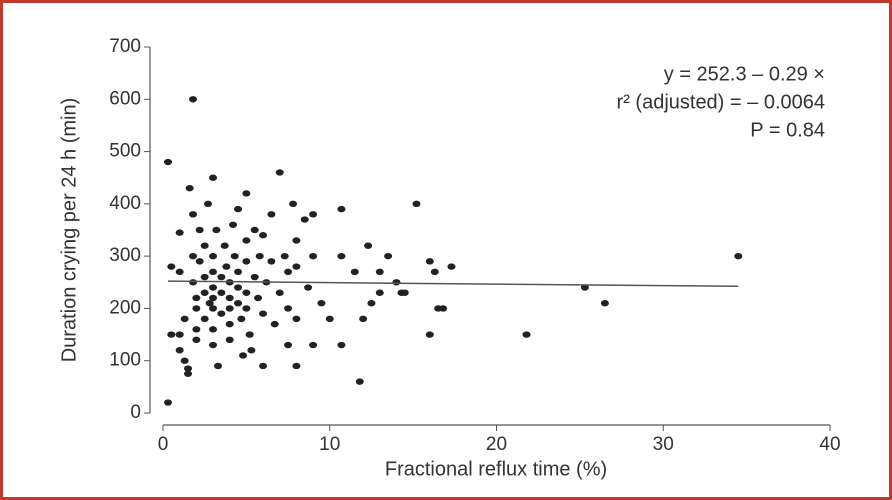  Describe the element at coordinates (496, 469) in the screenshot. I see `x-axis-label: Fractional reflux time (%)` at that location.